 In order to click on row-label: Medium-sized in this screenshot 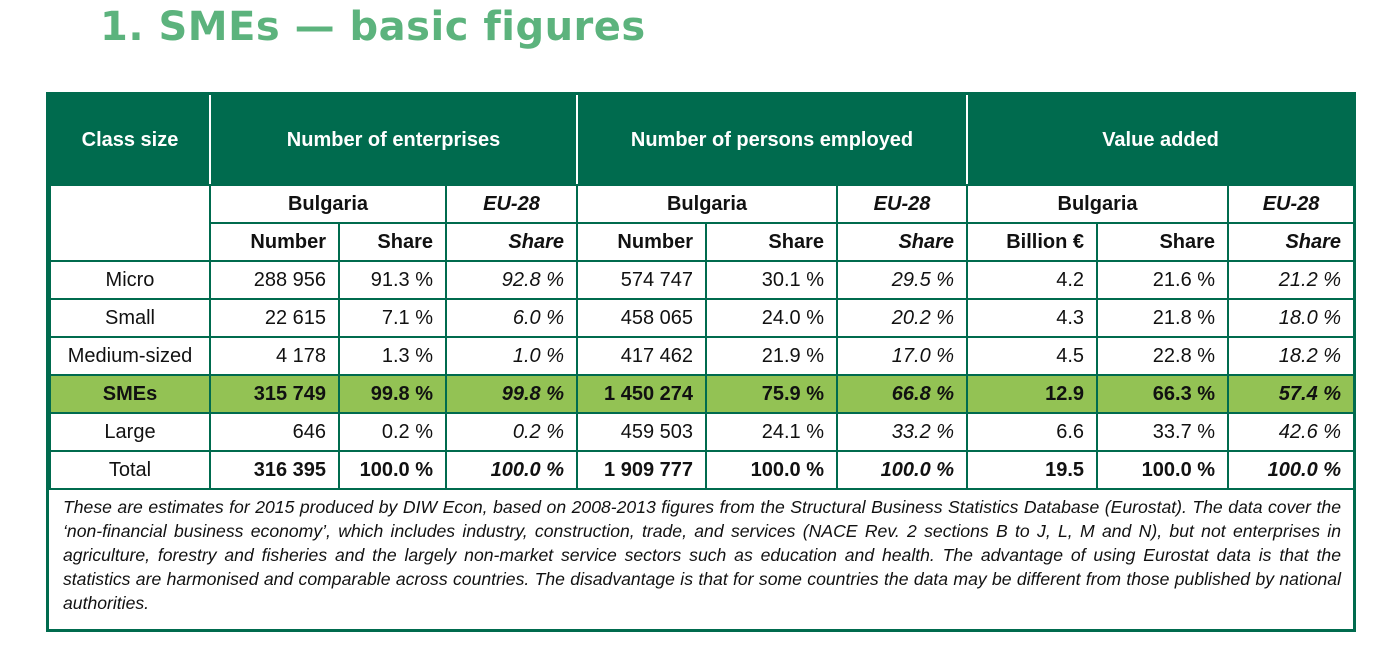, I will do `click(130, 356)`.